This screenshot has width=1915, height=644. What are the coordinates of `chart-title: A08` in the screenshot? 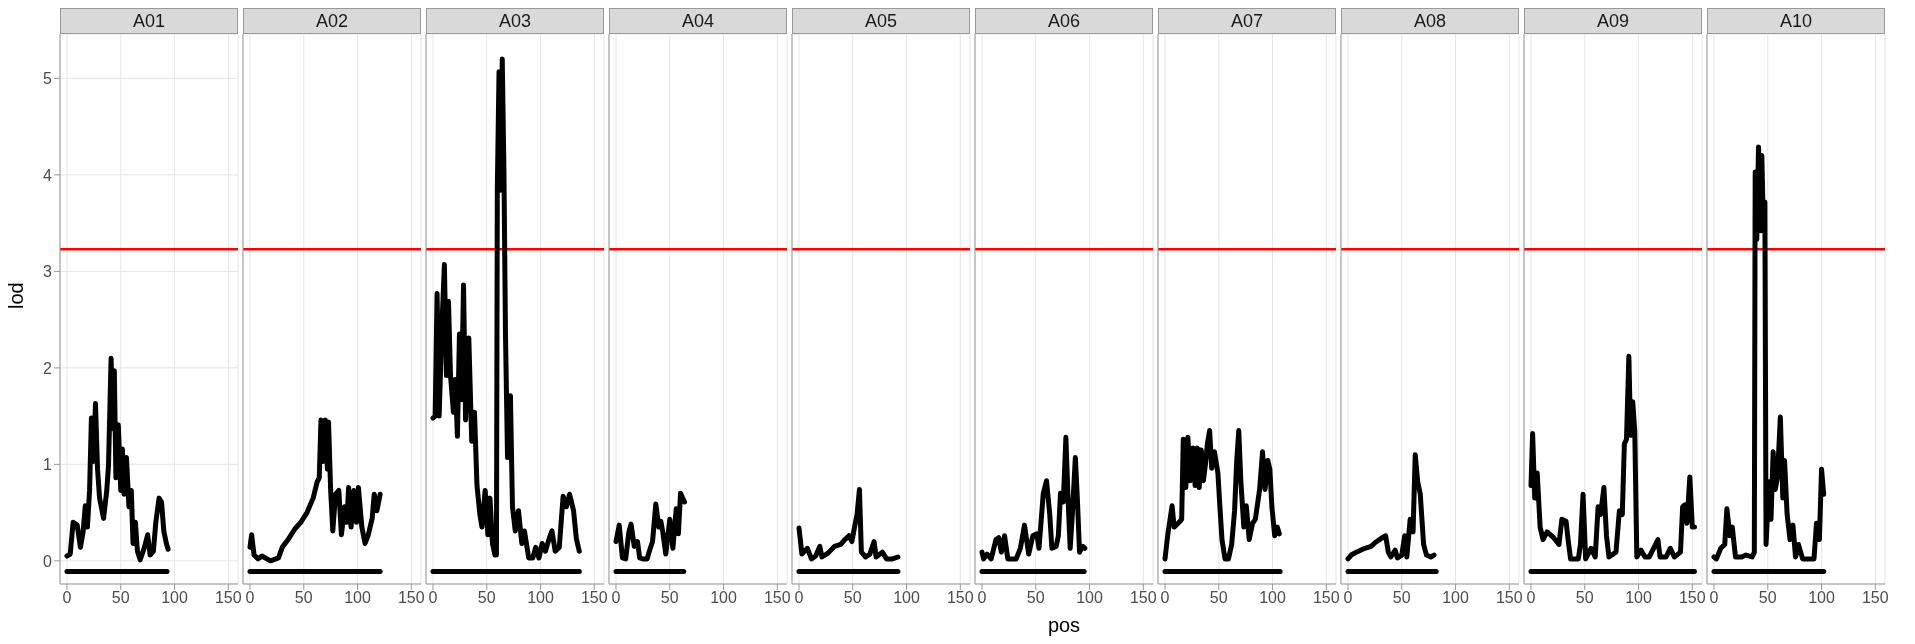 It's located at (1430, 21).